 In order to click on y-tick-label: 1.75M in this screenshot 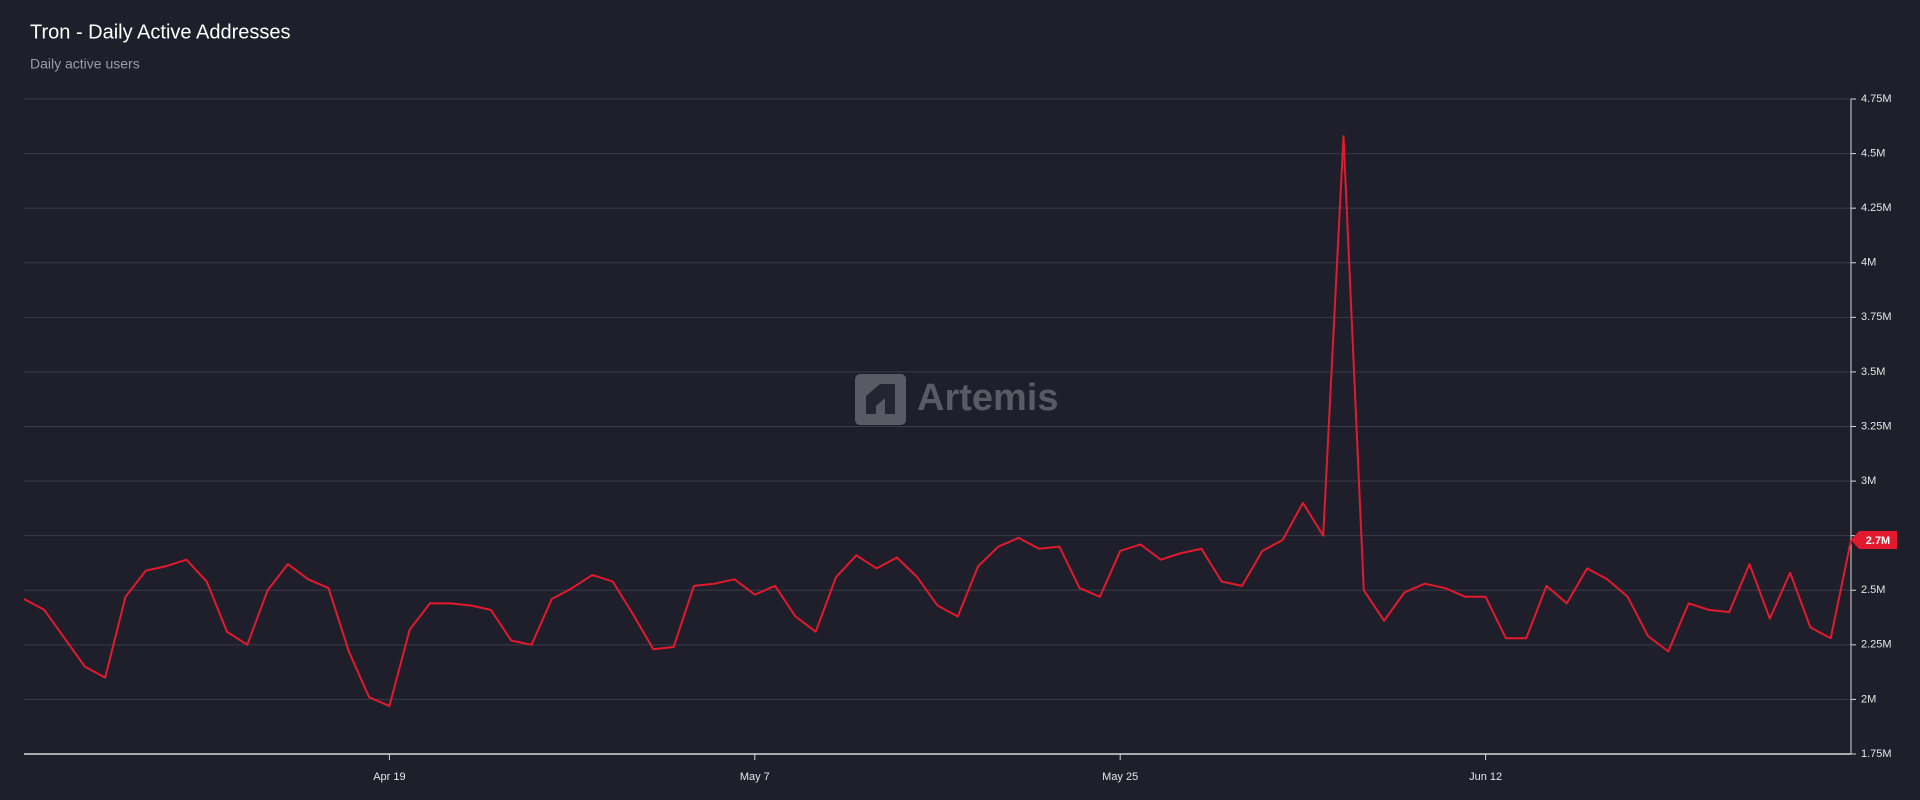, I will do `click(1876, 754)`.